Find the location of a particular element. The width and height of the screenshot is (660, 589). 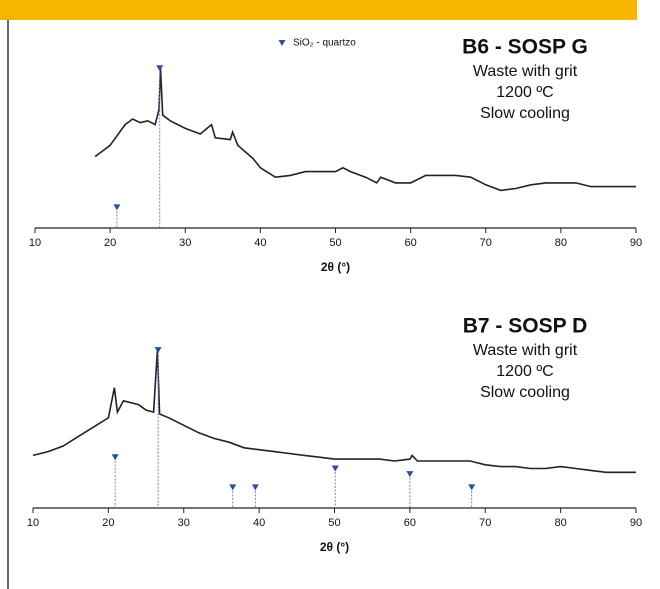

chart-title: B7 - SOSP D is located at coordinates (525, 326).